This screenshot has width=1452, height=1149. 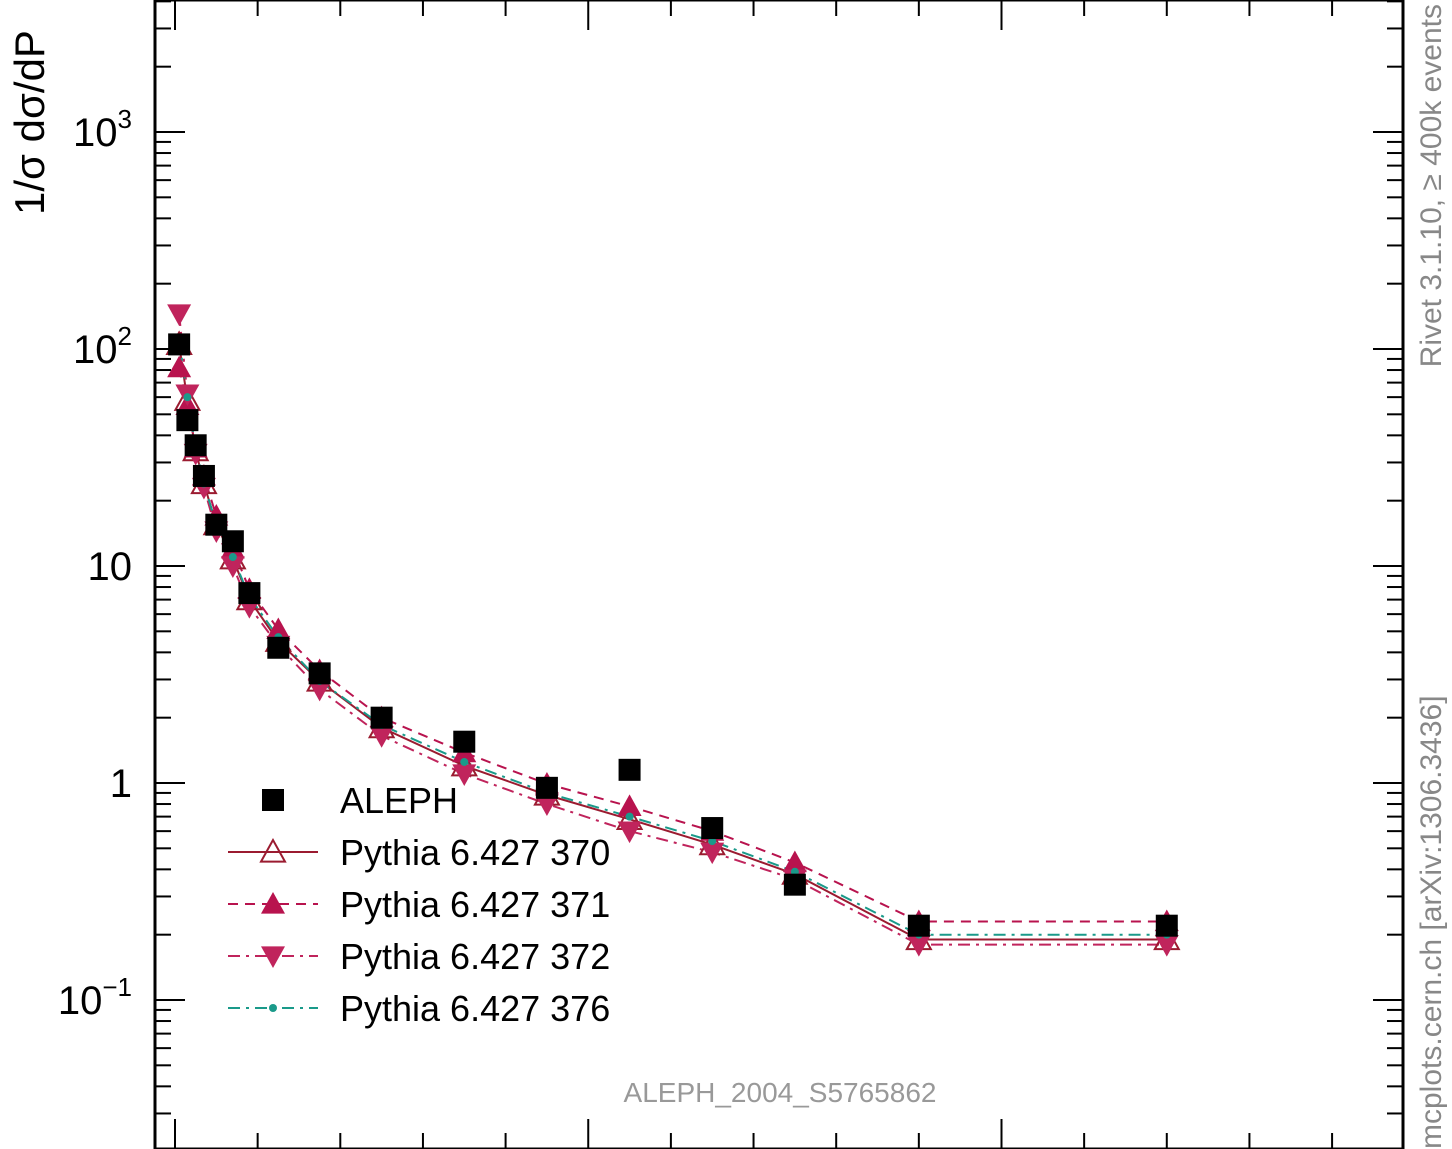 What do you see at coordinates (102, 129) in the screenshot?
I see `y-tick-label: 10³` at bounding box center [102, 129].